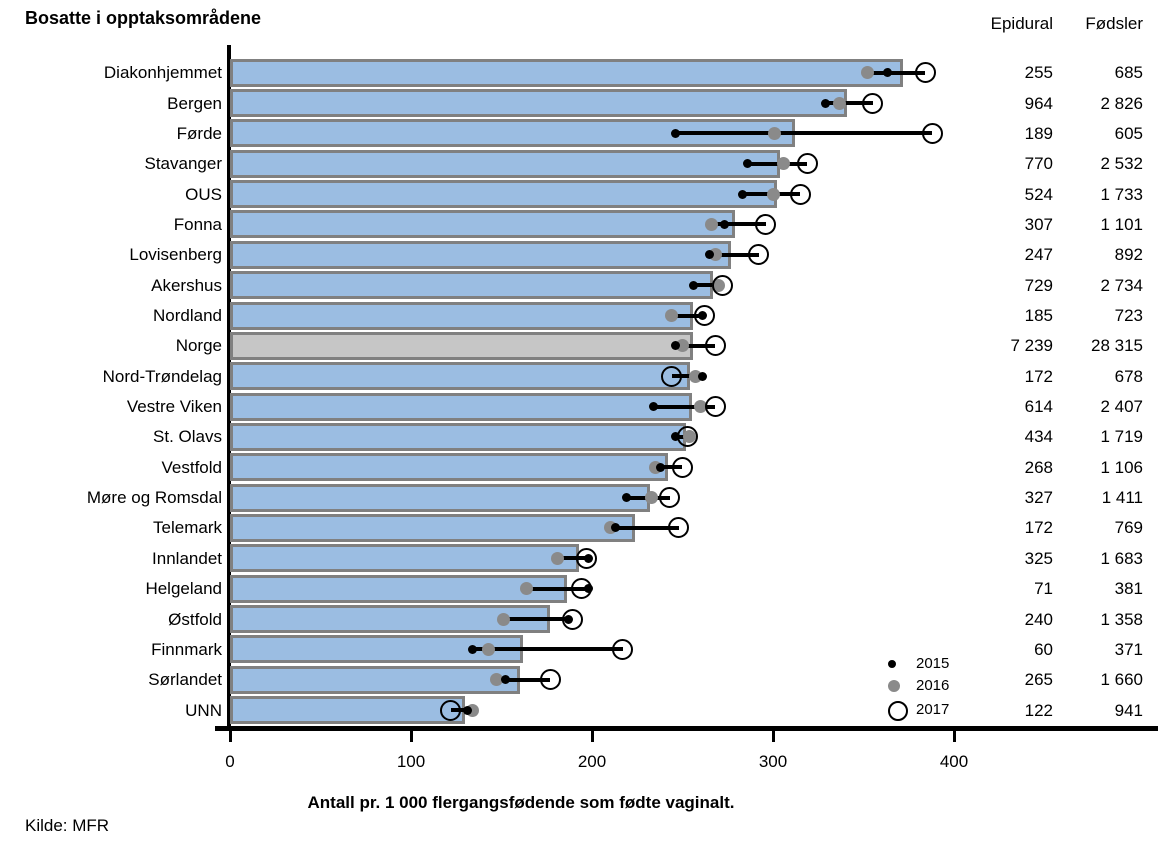 This screenshot has width=1176, height=847. Describe the element at coordinates (1128, 710) in the screenshot. I see `fodsler-value: 941` at that location.